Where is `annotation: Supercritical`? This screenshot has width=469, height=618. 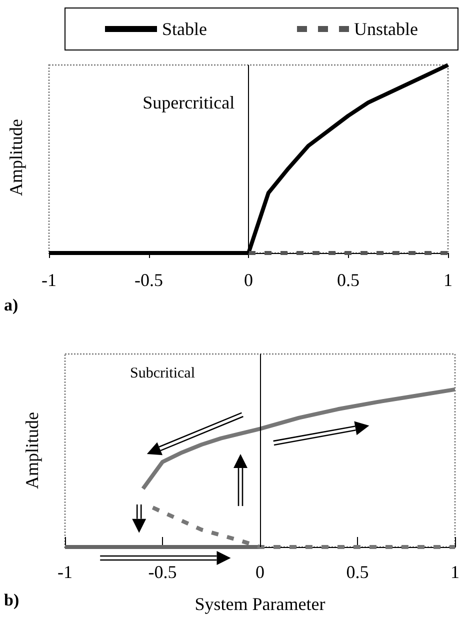
annotation: Supercritical is located at coordinates (188, 102).